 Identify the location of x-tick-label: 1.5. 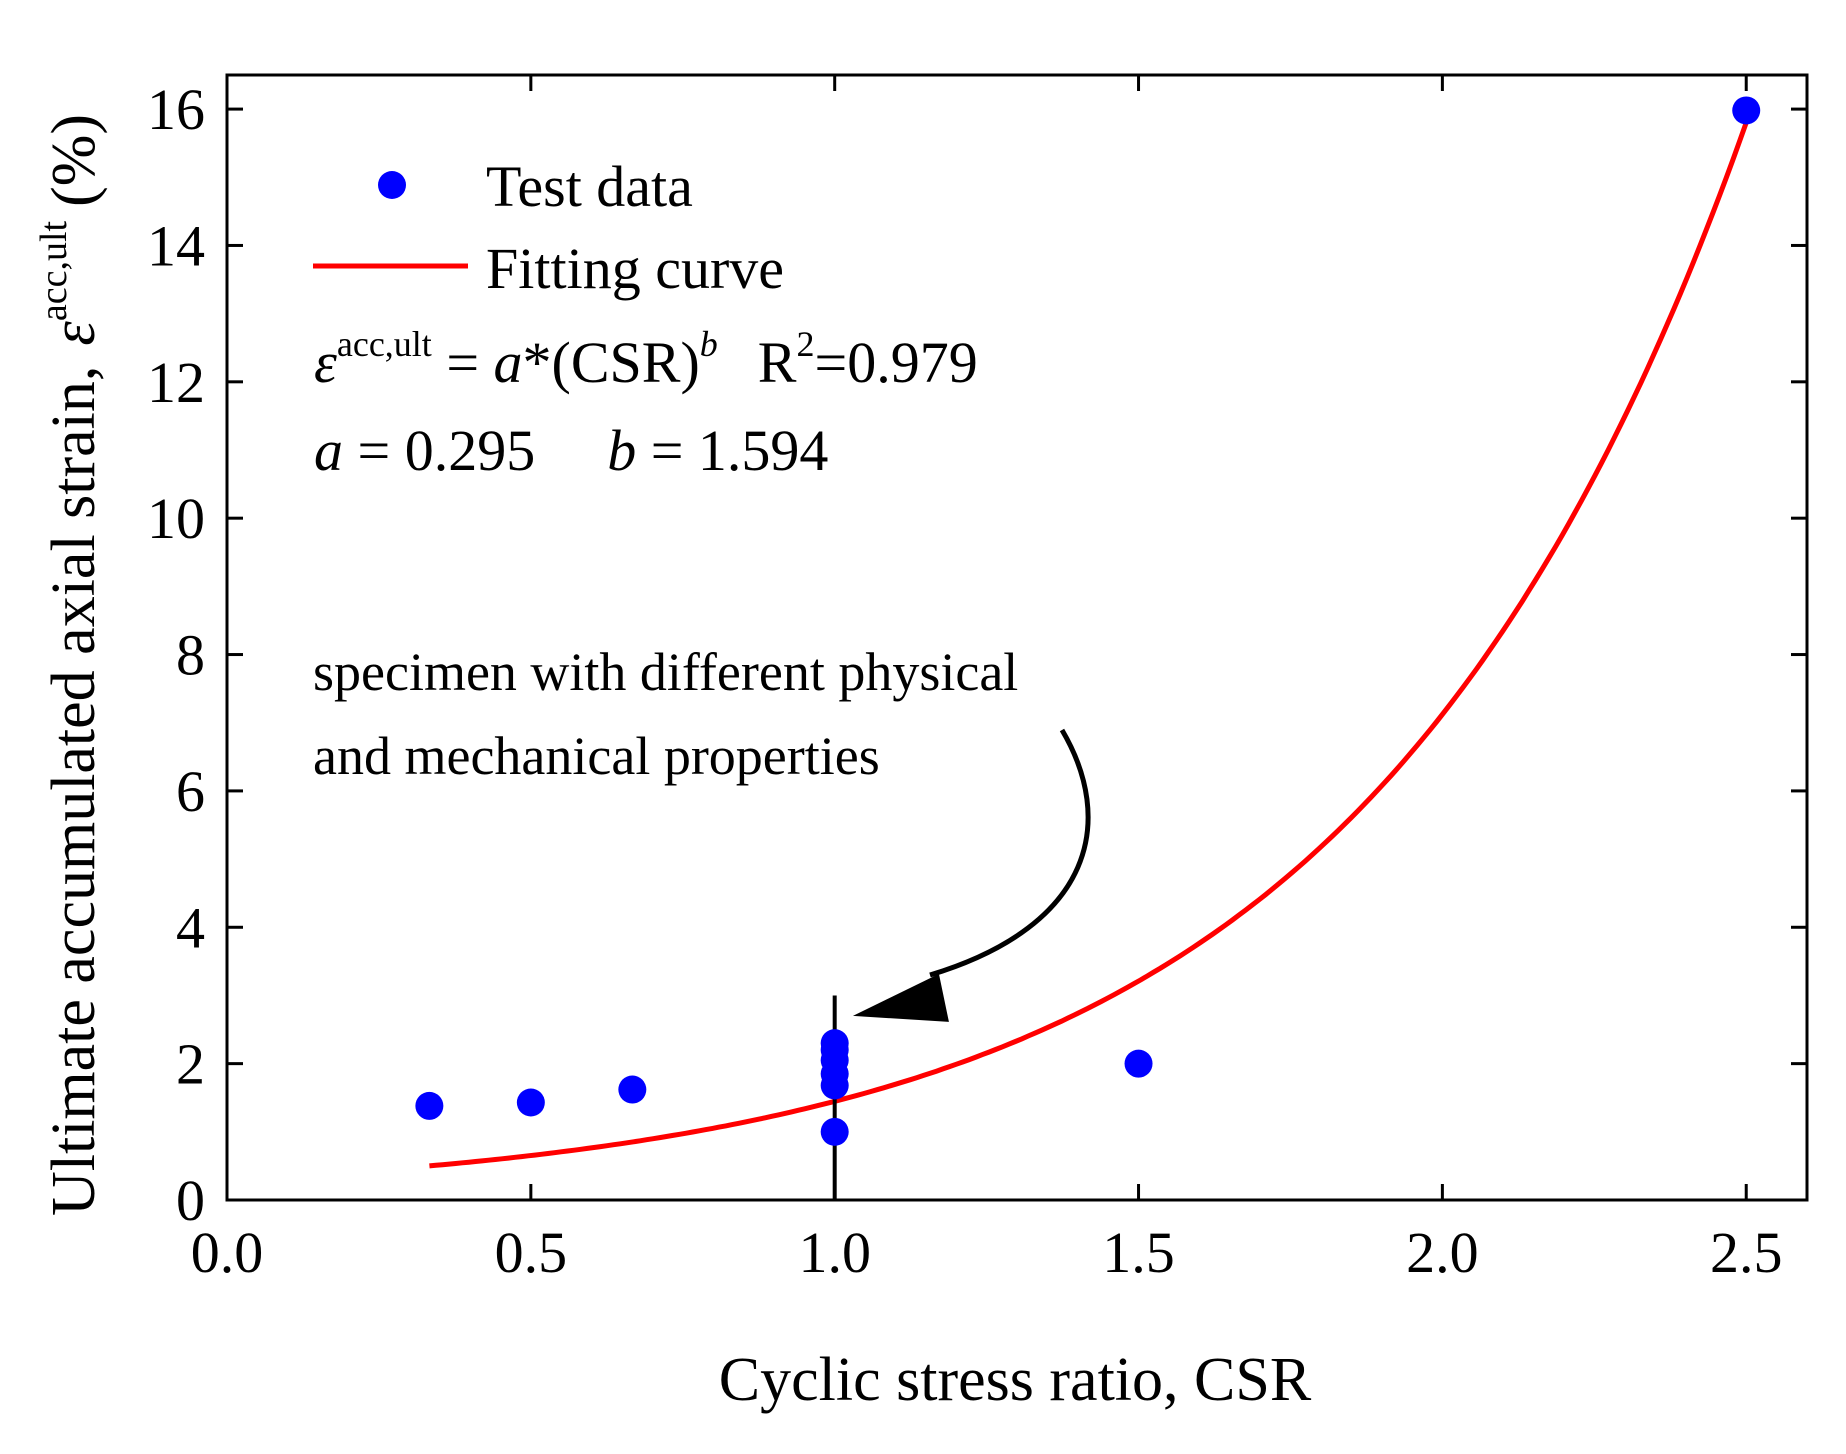
(1138, 1252).